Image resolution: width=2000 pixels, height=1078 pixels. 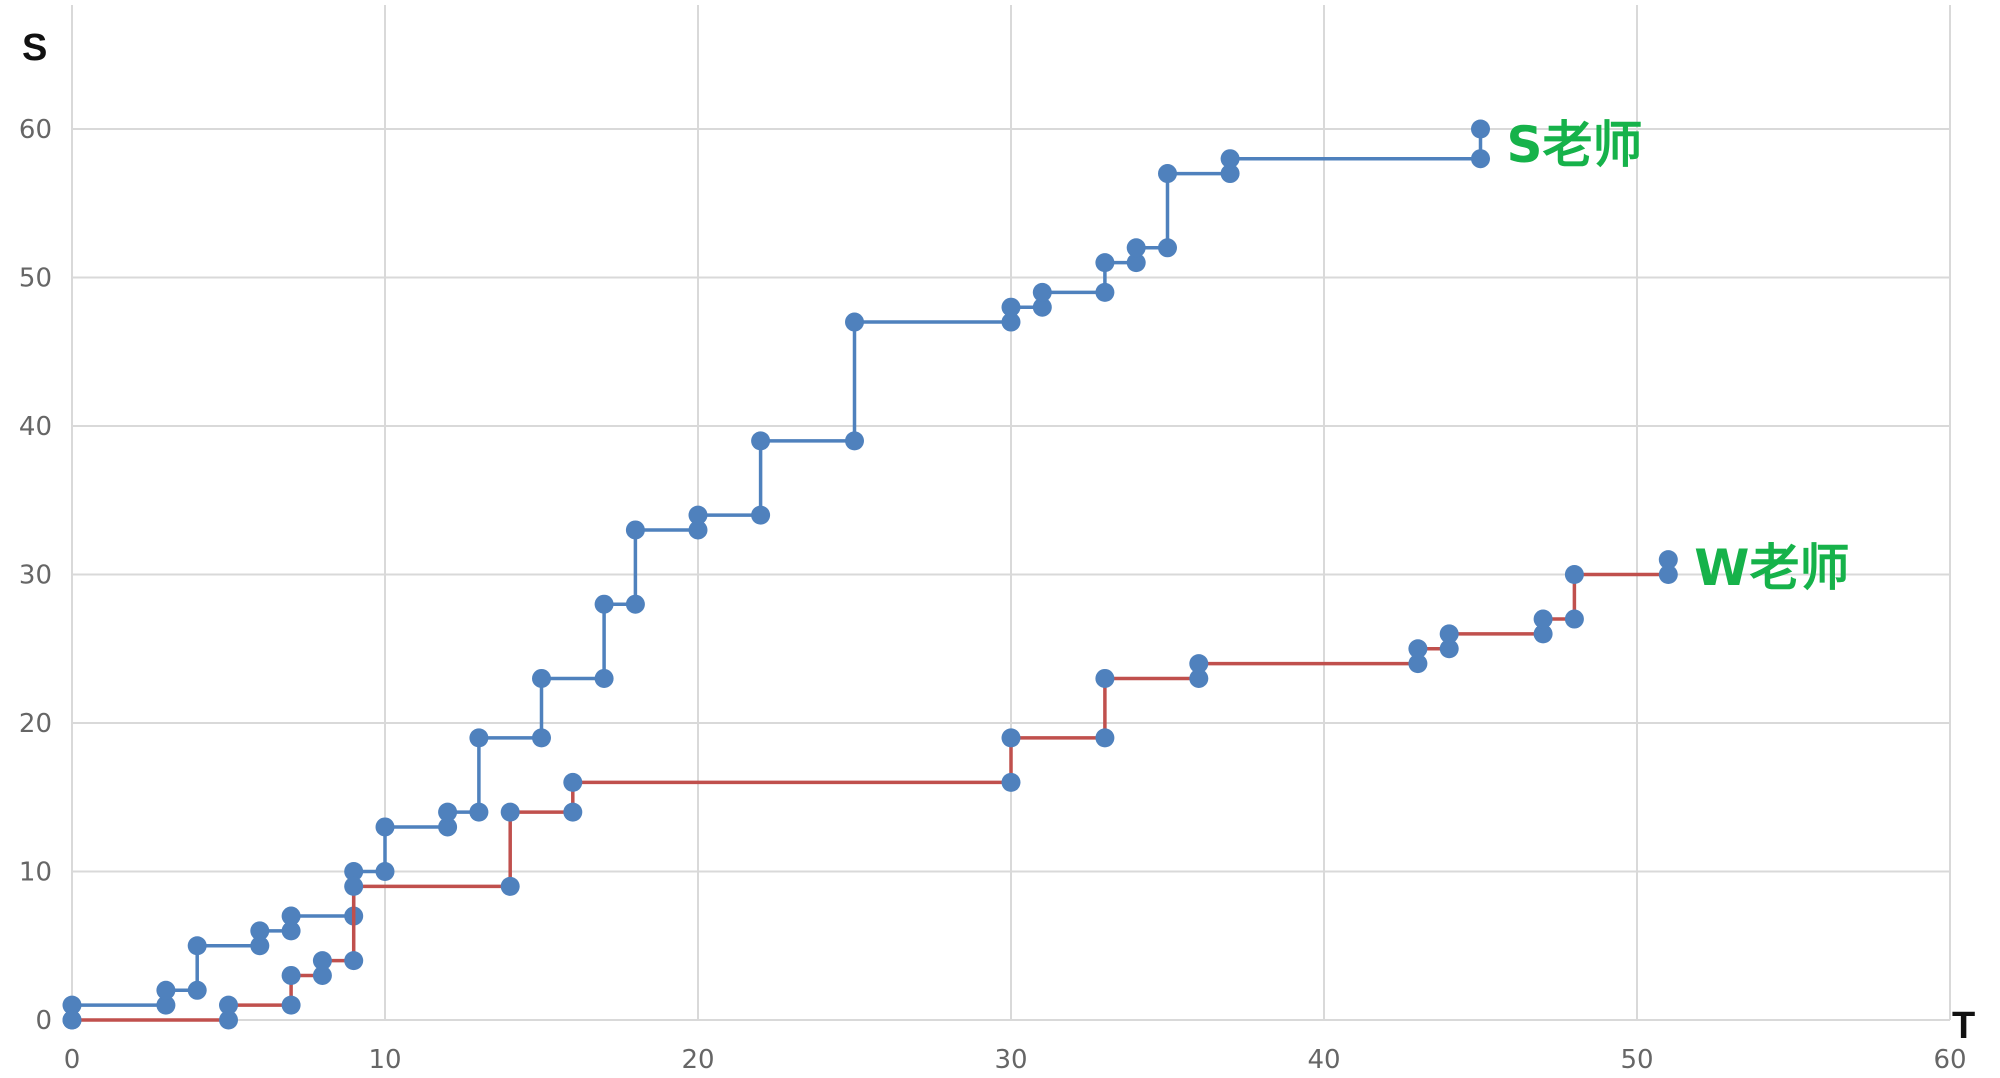 I want to click on y-tick-label: 60, so click(x=35, y=130).